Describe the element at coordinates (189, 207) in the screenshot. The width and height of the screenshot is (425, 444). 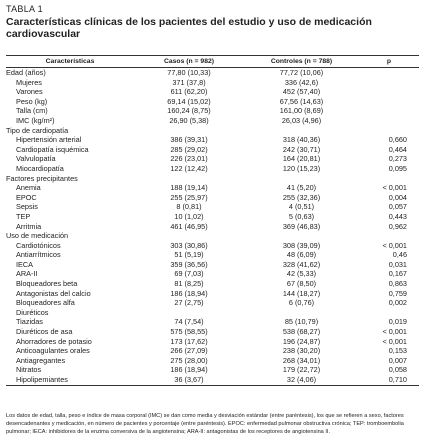
I see `cell: 8 (0,81)` at that location.